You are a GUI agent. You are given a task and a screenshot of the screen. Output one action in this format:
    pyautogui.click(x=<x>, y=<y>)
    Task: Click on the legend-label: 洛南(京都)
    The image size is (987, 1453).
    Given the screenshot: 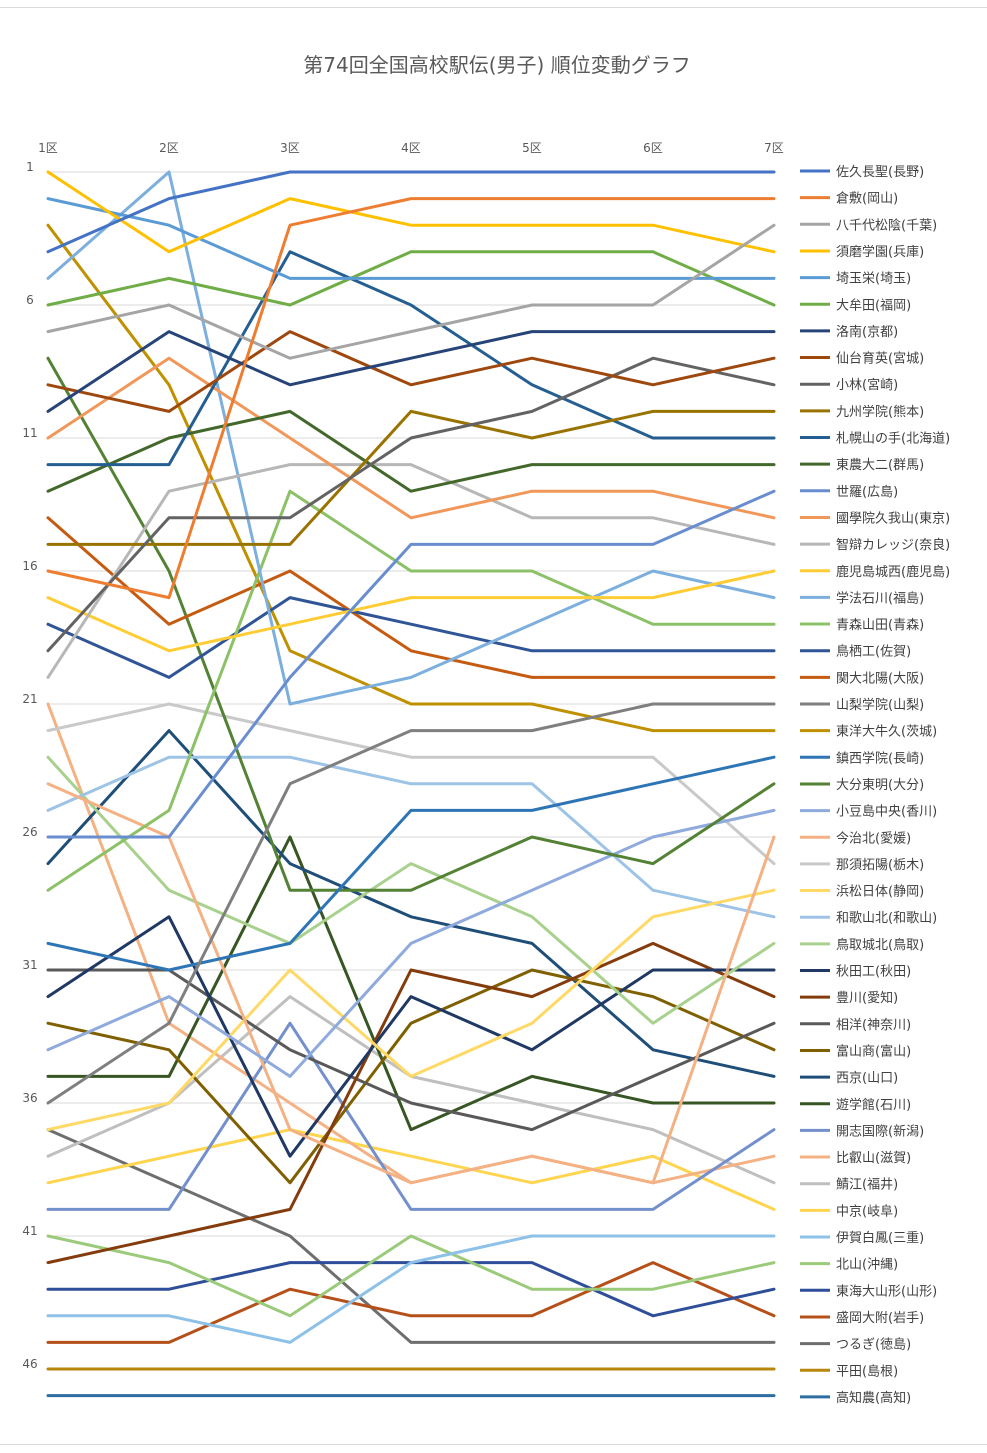 What is the action you would take?
    pyautogui.click(x=867, y=332)
    